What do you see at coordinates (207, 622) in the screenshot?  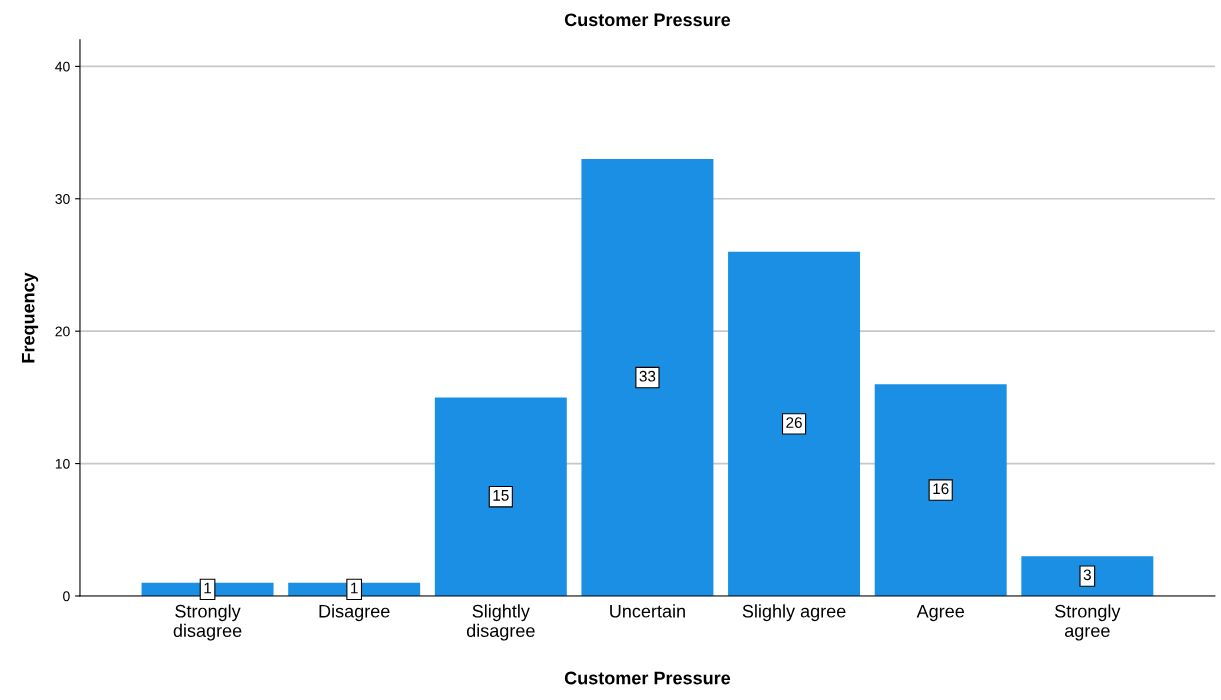 I see `x-tick-label: Strongly disagree` at bounding box center [207, 622].